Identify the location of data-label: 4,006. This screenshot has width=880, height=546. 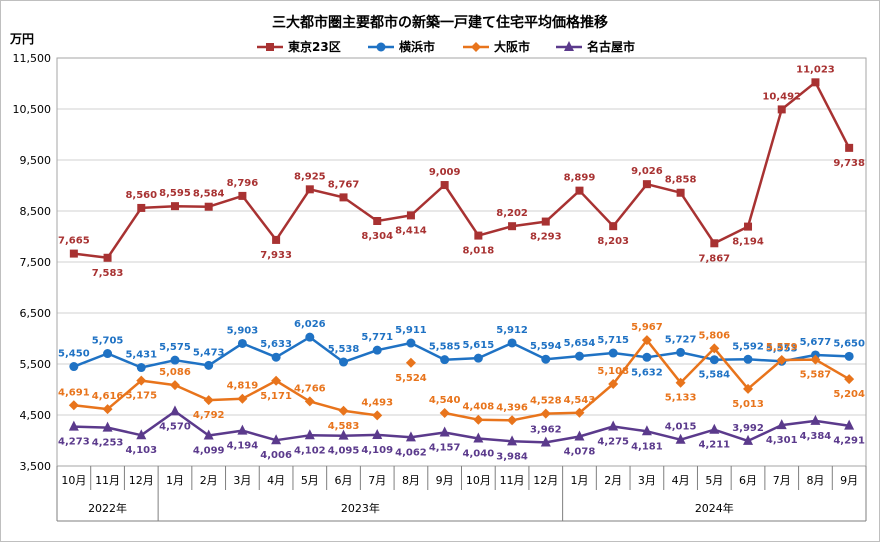
(276, 455).